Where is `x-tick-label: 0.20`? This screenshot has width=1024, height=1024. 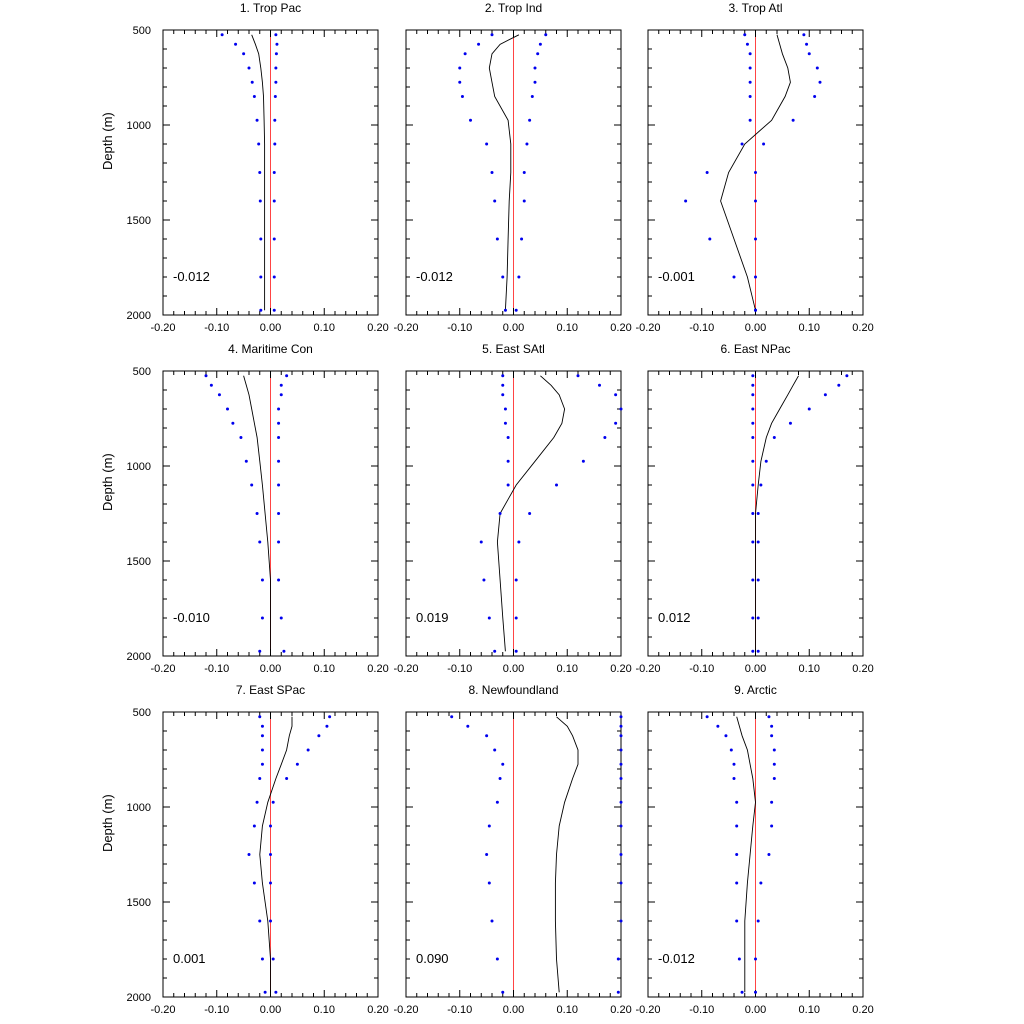
x-tick-label: 0.20 is located at coordinates (620, 1010).